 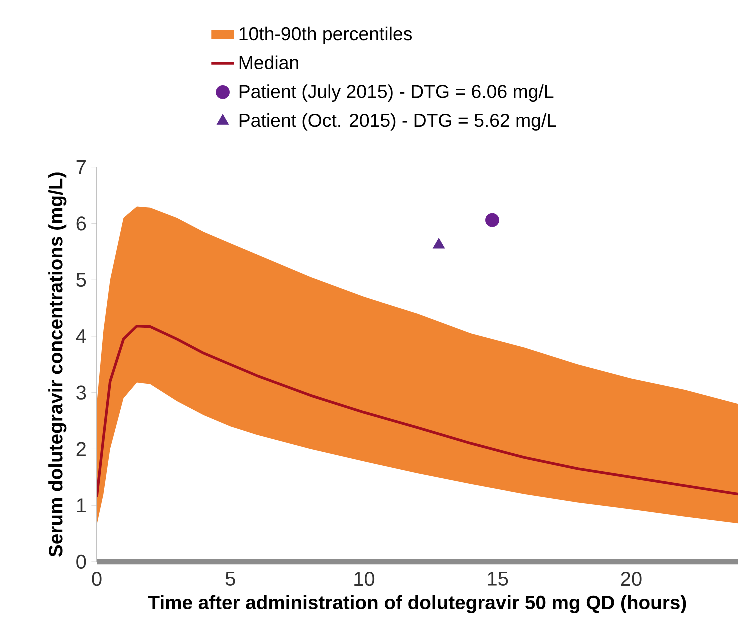 I want to click on x-axis-title: Time after administration of dolutegravir 50 mg QD (hours), so click(x=417, y=604).